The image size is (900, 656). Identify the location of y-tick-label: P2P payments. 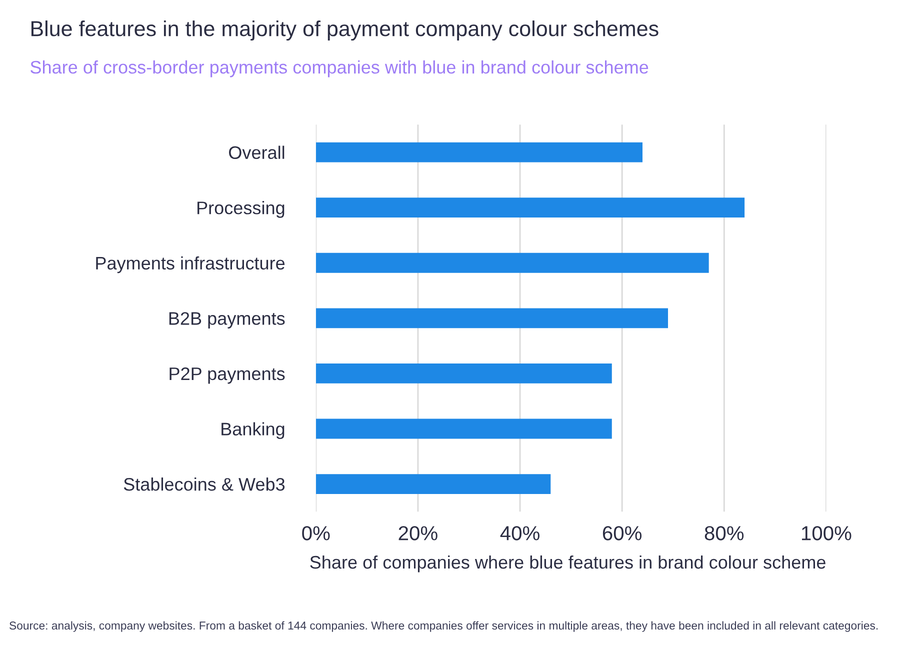
(227, 375).